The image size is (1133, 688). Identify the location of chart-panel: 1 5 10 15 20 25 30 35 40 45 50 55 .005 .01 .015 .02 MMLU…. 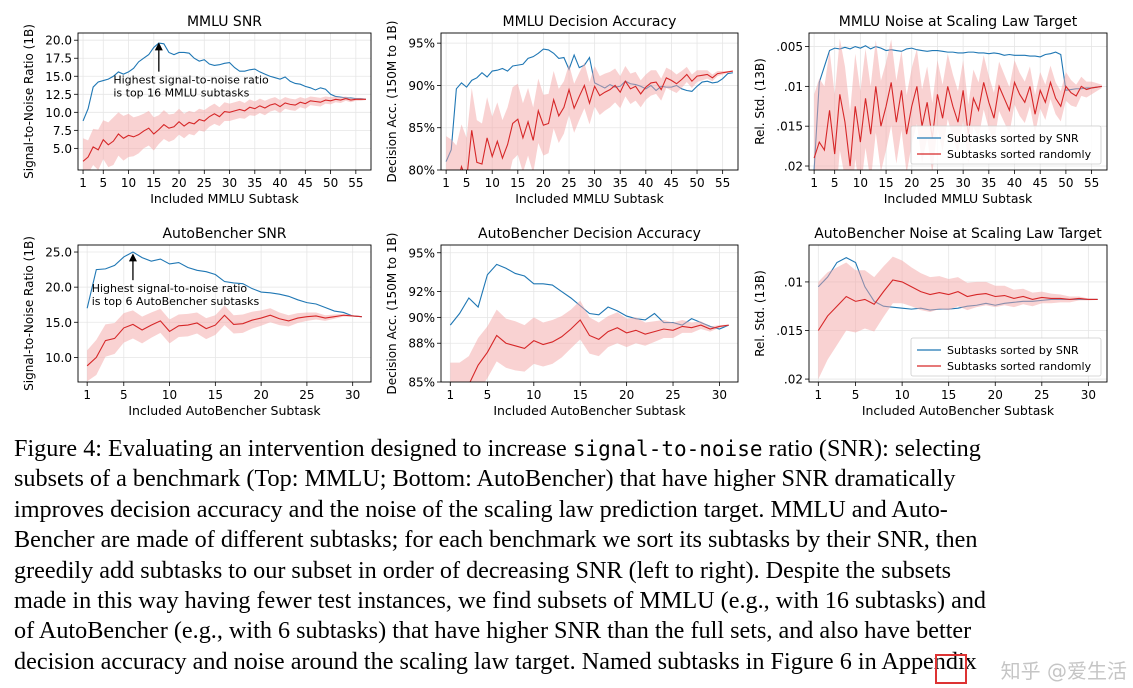
(930, 110).